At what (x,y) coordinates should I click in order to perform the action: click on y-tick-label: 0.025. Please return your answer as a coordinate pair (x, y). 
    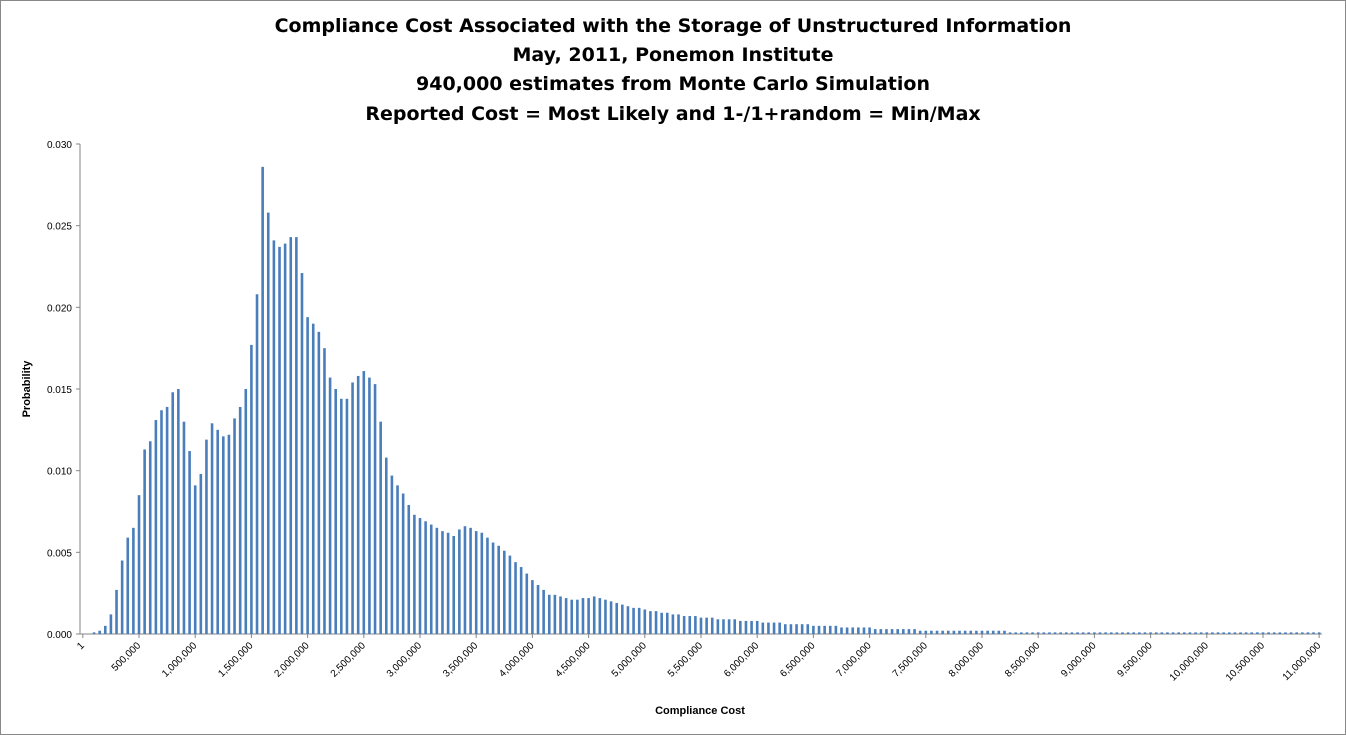
    Looking at the image, I should click on (59, 227).